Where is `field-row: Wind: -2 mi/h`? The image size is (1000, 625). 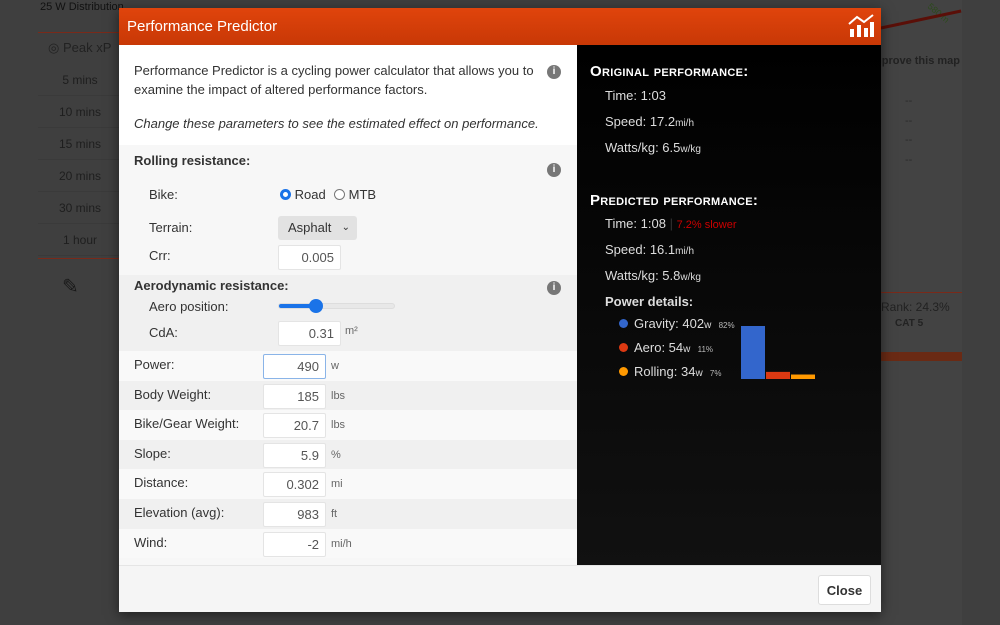 field-row: Wind: -2 mi/h is located at coordinates (348, 543).